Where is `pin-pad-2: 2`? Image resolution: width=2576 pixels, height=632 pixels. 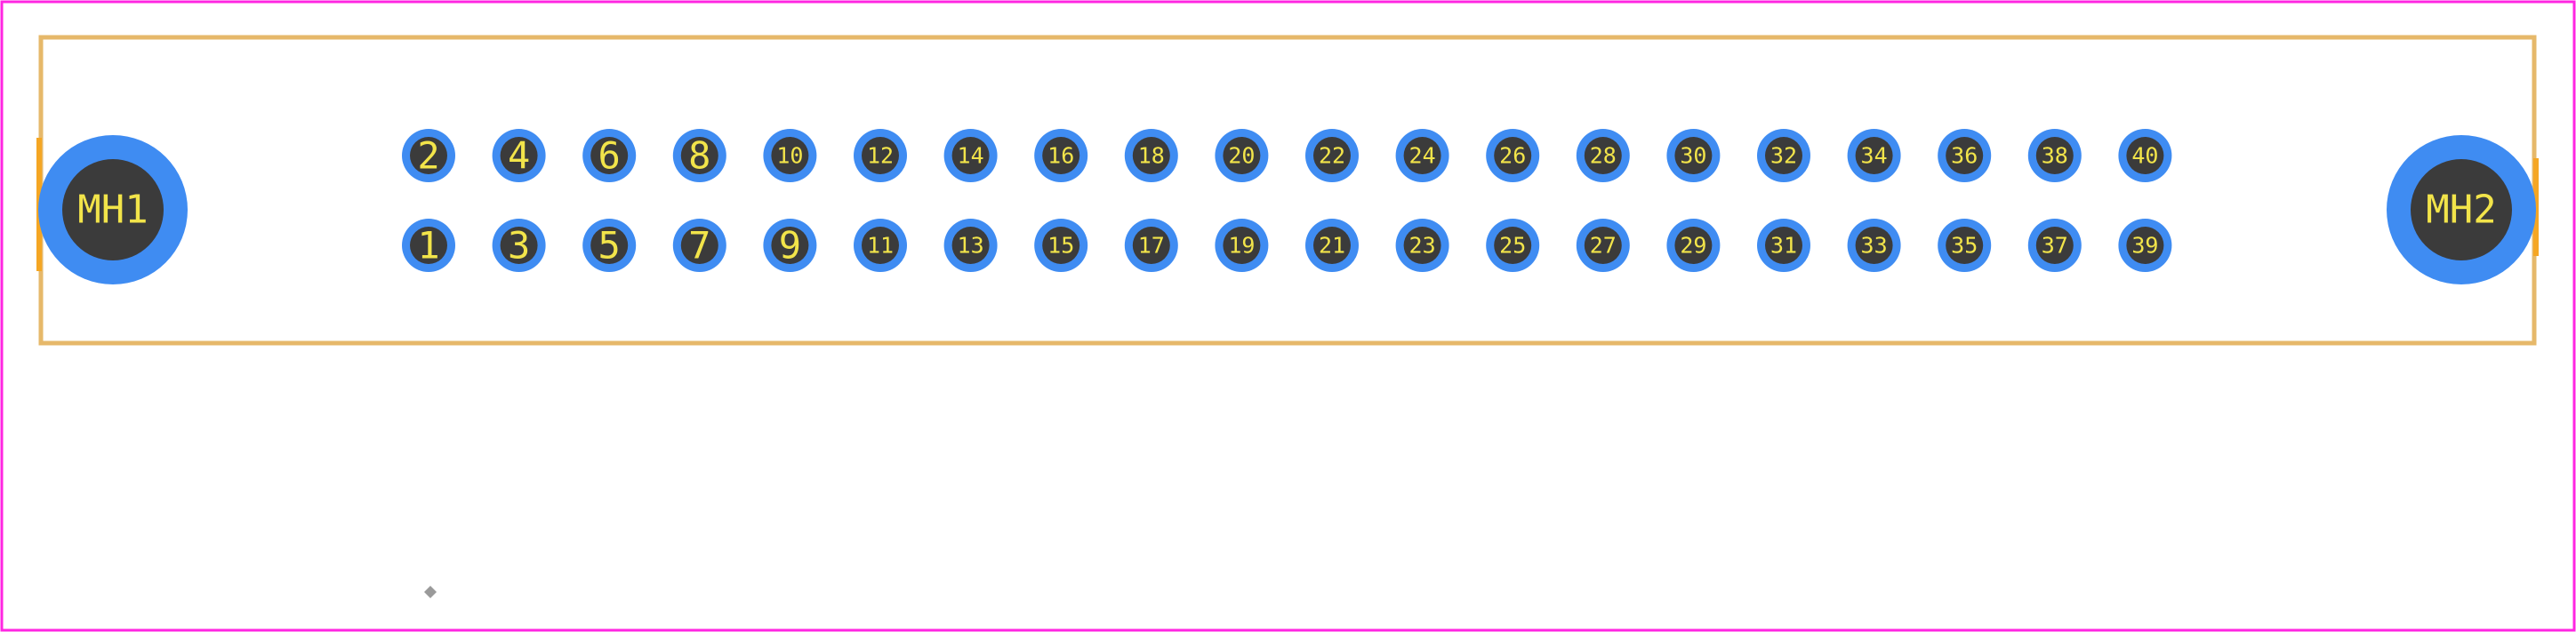 pin-pad-2: 2 is located at coordinates (428, 155).